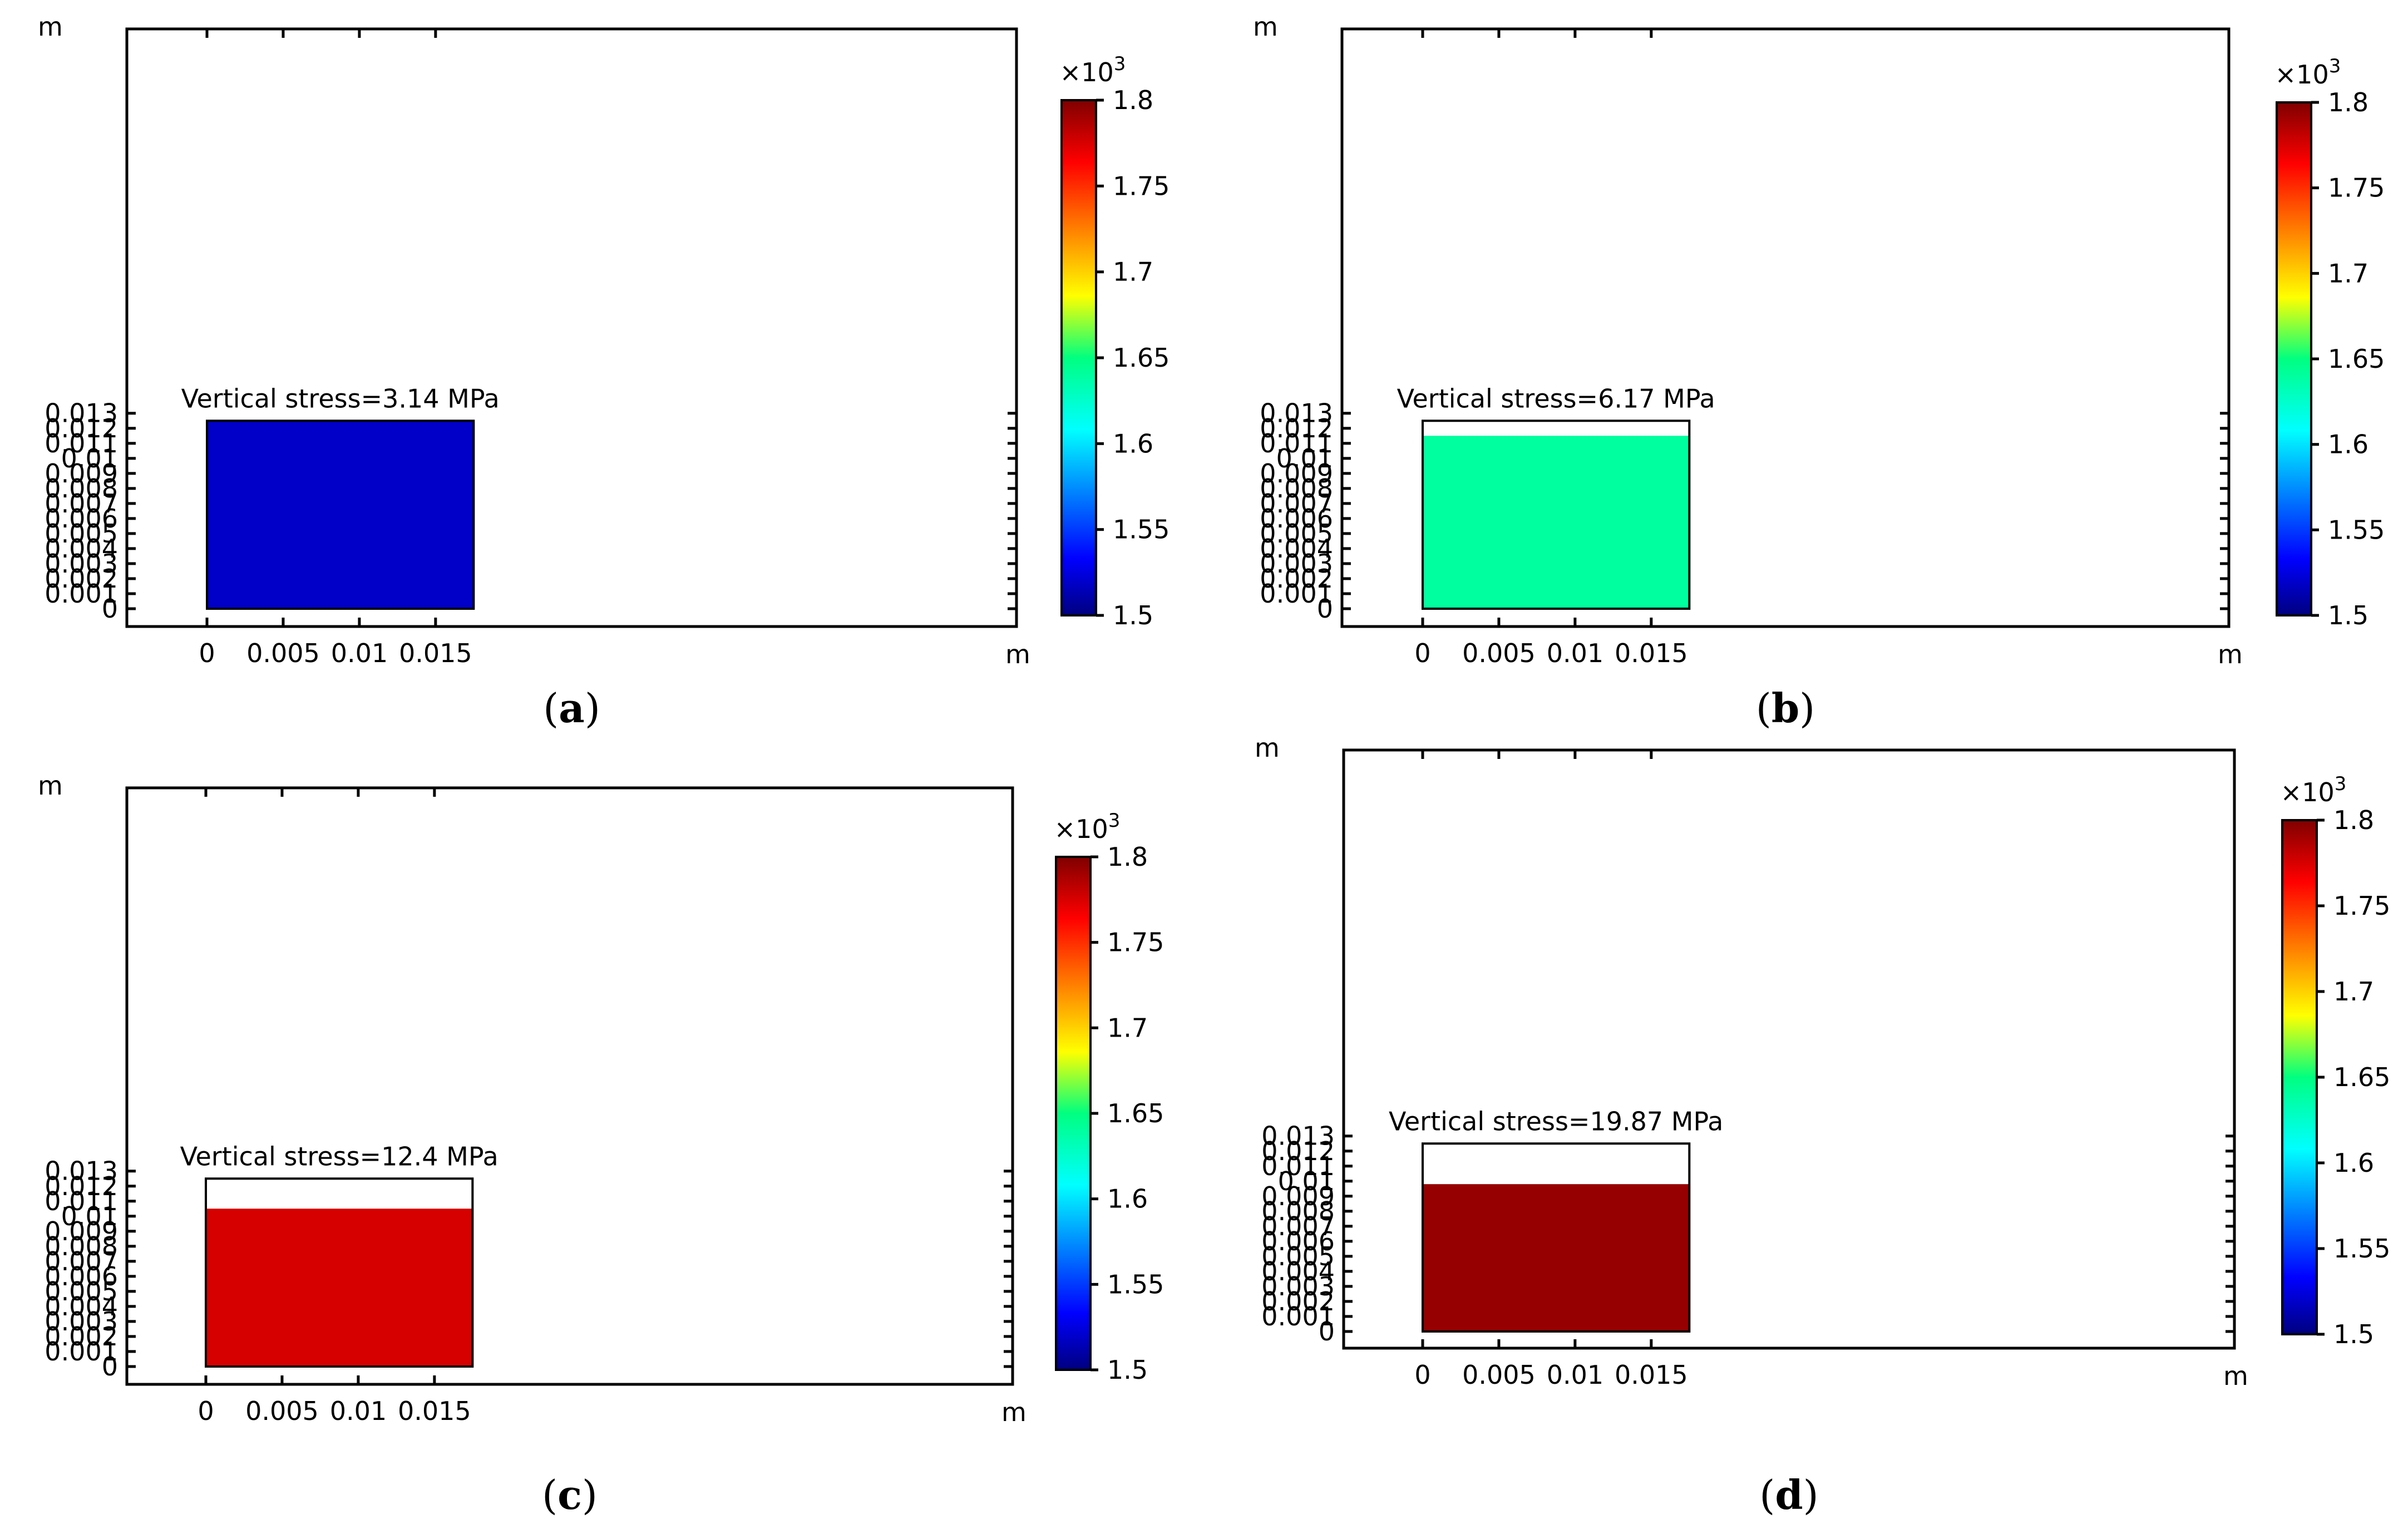 The width and height of the screenshot is (2408, 1534). I want to click on panel-caption: (d), so click(1789, 1494).